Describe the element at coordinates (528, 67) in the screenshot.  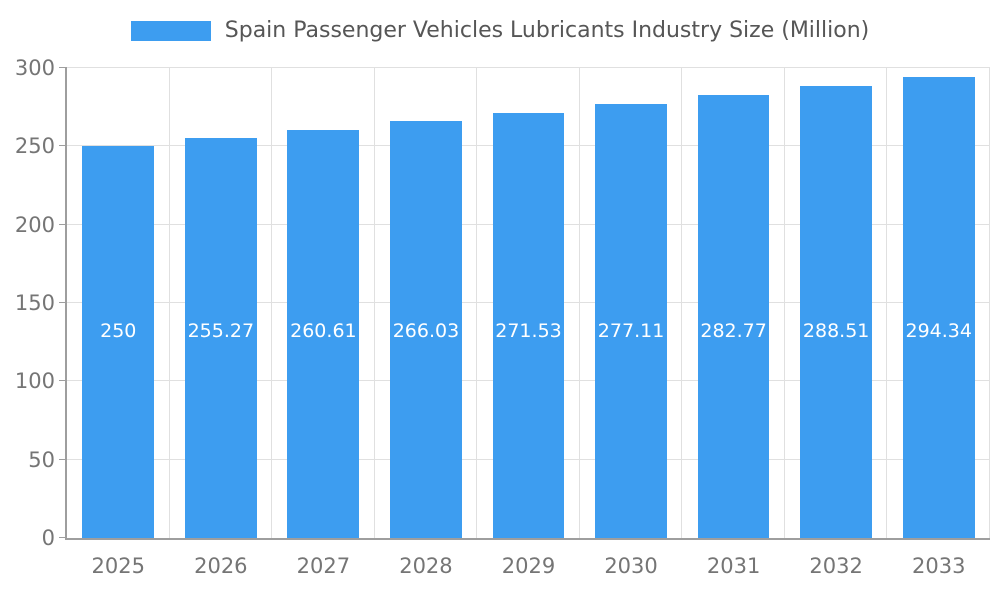
I see `horizontal-gridline` at that location.